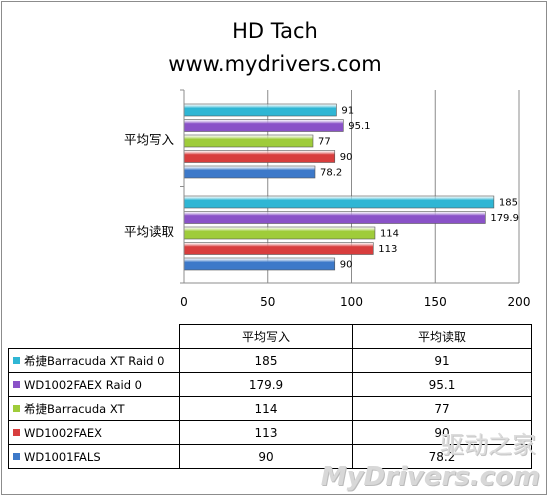  Describe the element at coordinates (275, 64) in the screenshot. I see `chart-subtitle: www.mydrivers.com` at that location.